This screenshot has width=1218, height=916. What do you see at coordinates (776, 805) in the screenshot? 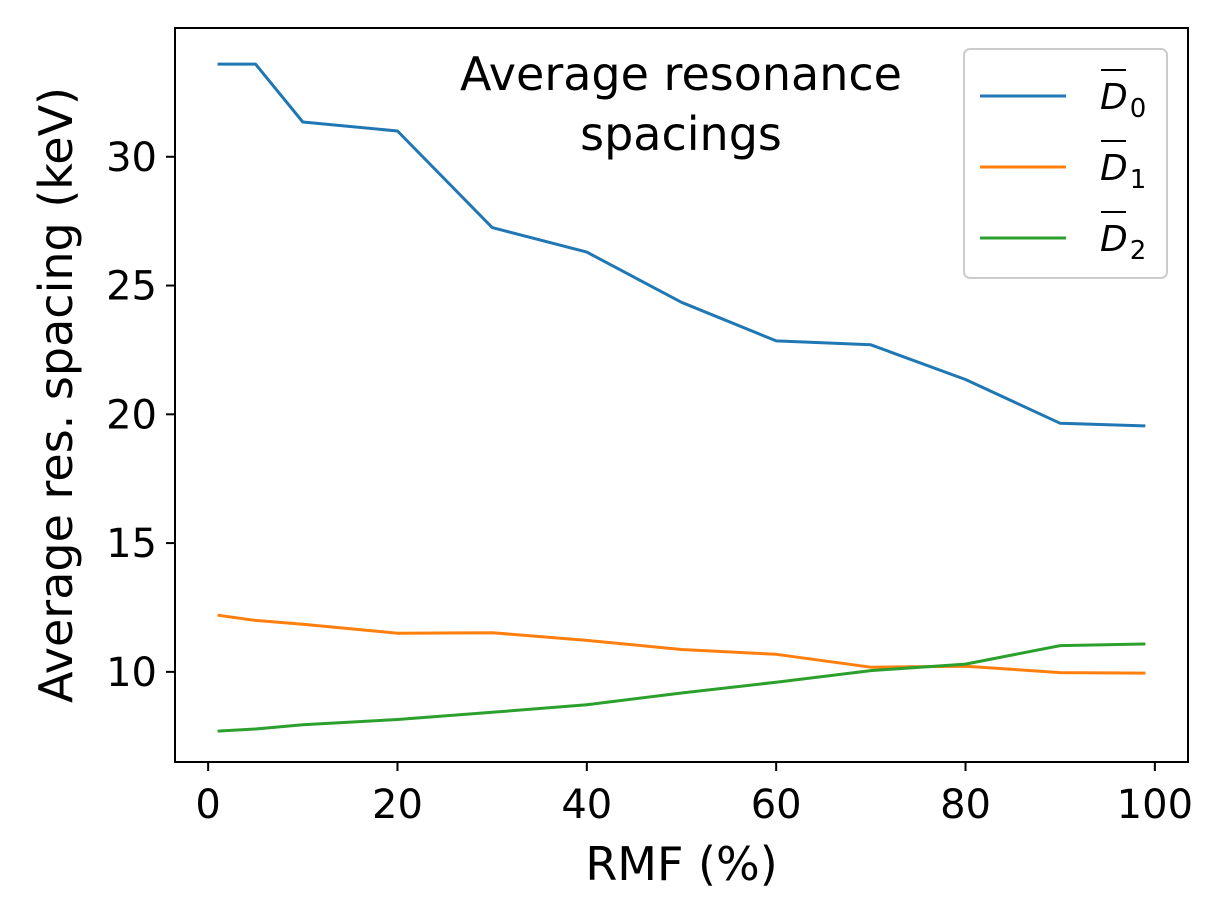
I see `x-tick-label-3: 60` at bounding box center [776, 805].